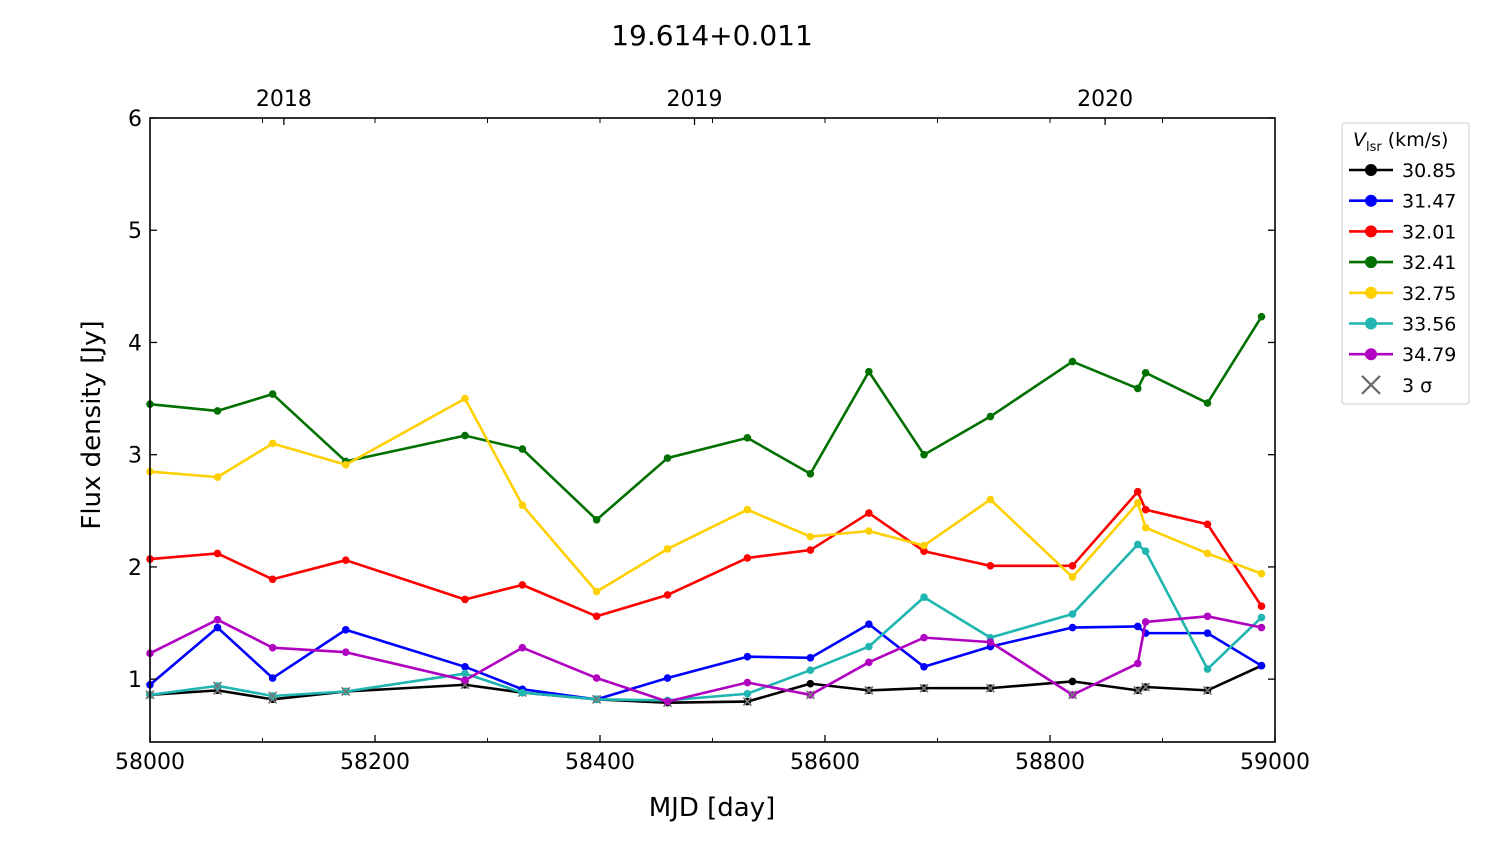  I want to click on x-tick-label: 58200, so click(375, 762).